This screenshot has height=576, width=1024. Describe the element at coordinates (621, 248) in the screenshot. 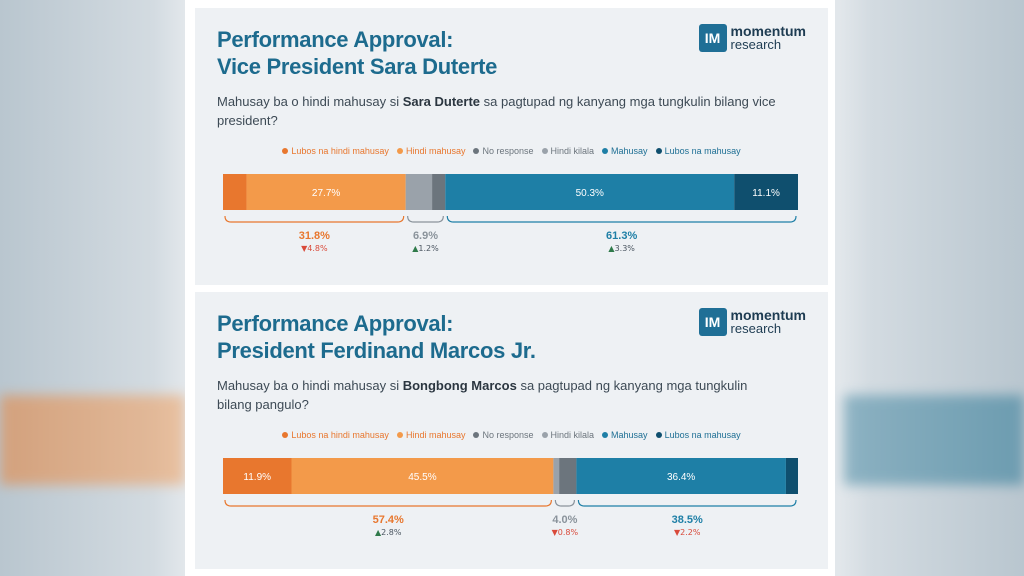

I see `group-change-label: ▲3.3%` at that location.